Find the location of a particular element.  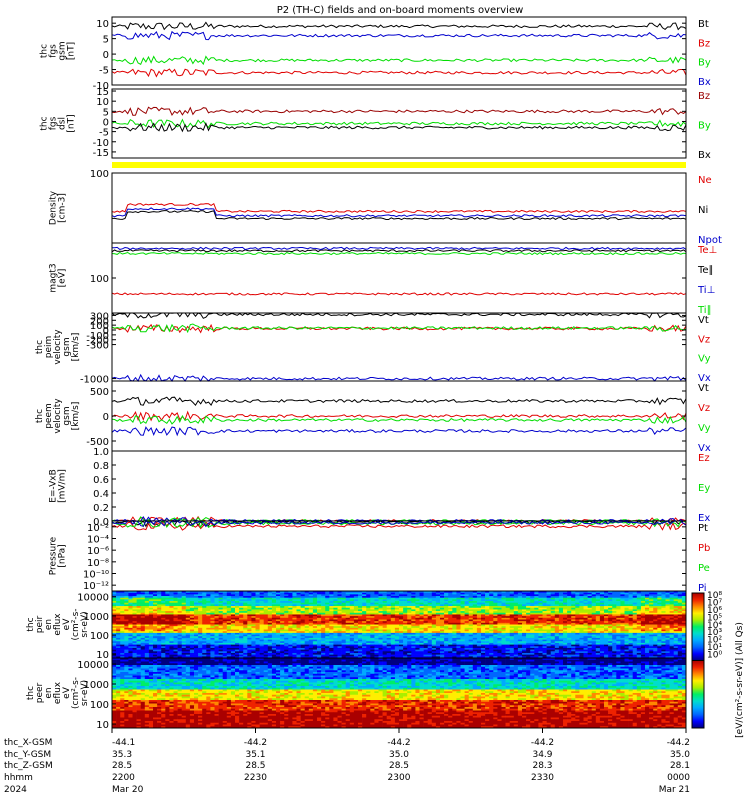

legend-entry: Te∥ is located at coordinates (705, 270).